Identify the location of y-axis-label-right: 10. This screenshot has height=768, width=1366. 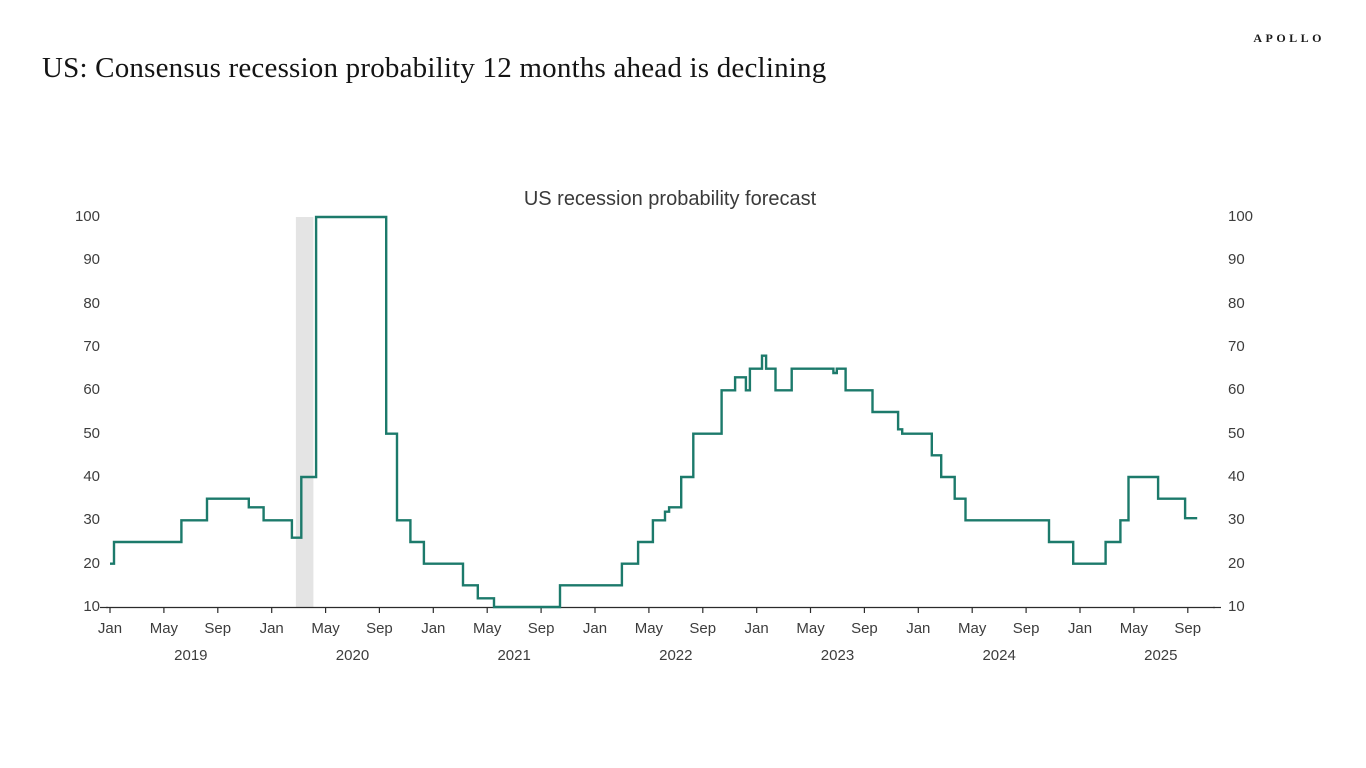
(1236, 606).